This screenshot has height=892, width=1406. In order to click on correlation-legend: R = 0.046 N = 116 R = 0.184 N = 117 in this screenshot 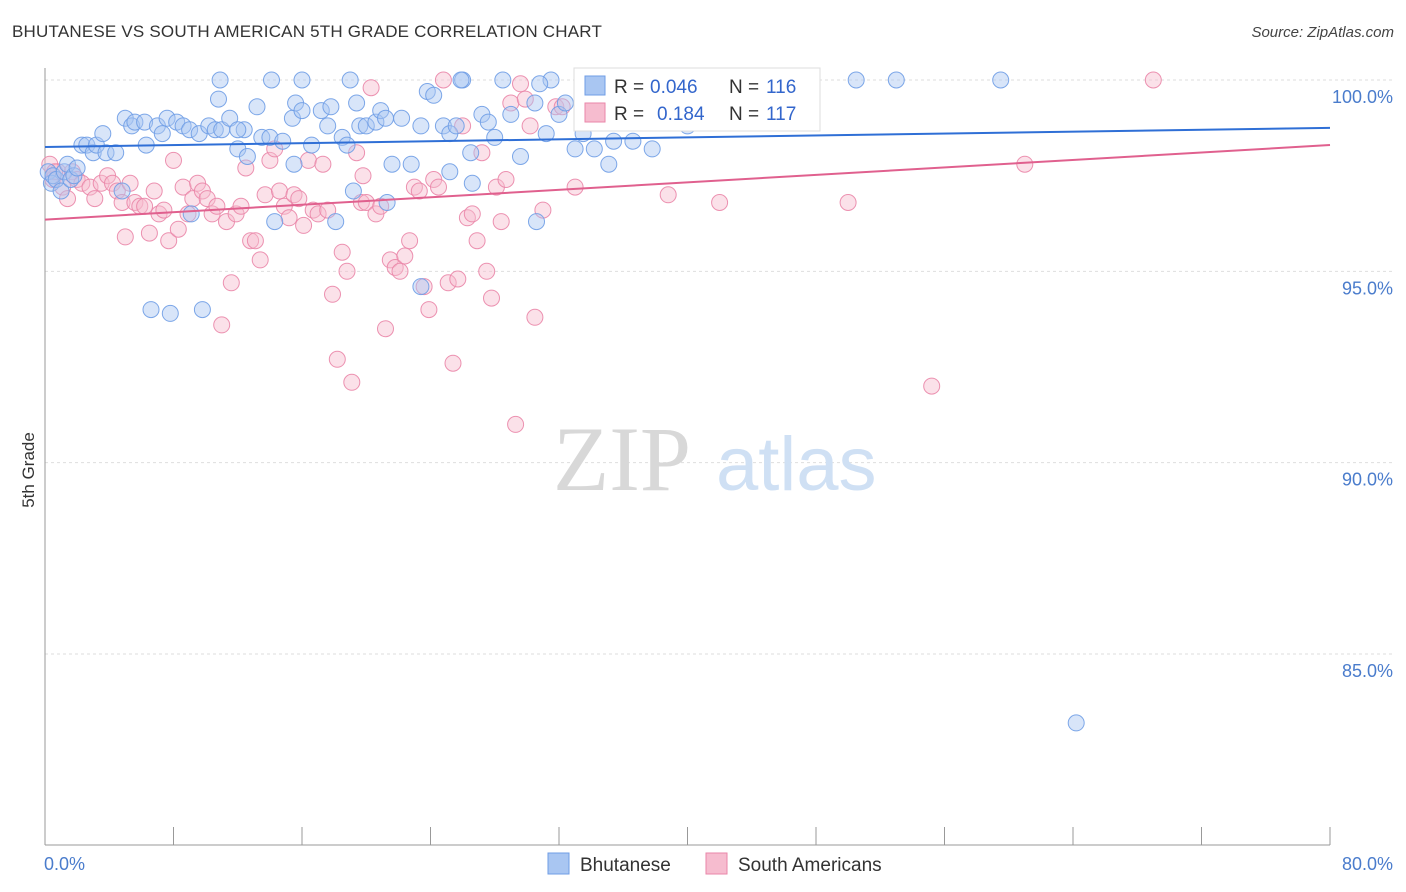, I will do `click(697, 99)`.